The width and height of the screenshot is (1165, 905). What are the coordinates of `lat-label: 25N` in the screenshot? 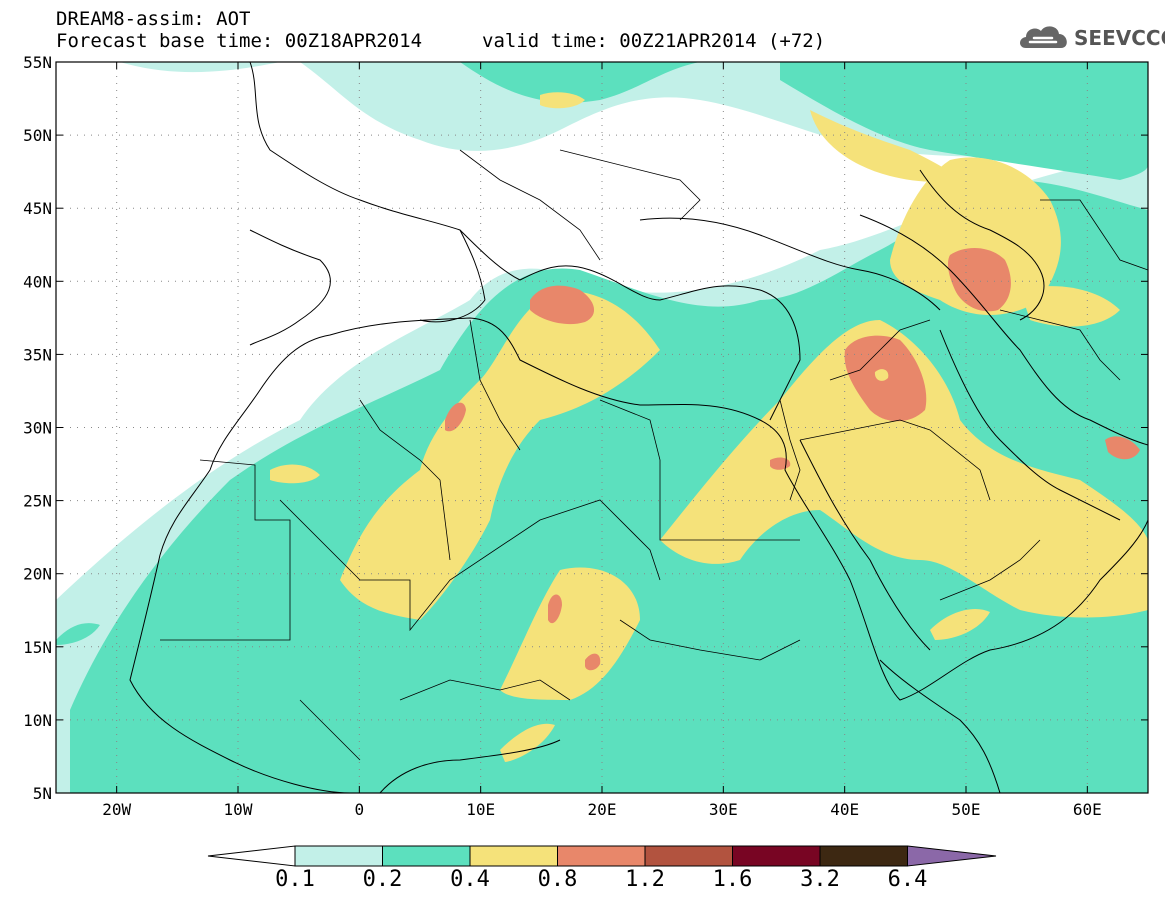 It's located at (37, 501).